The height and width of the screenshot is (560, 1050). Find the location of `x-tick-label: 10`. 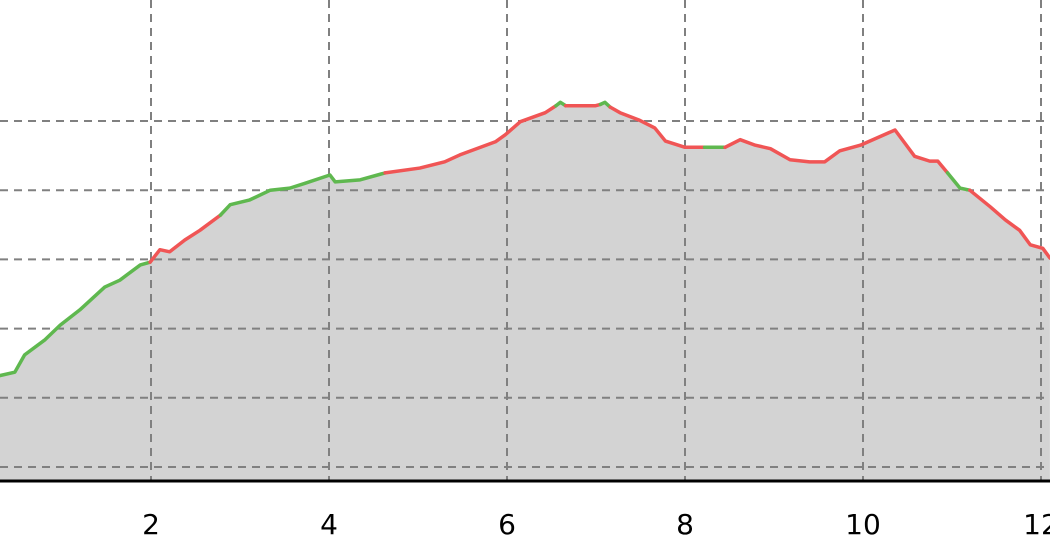

x-tick-label: 10 is located at coordinates (863, 524).